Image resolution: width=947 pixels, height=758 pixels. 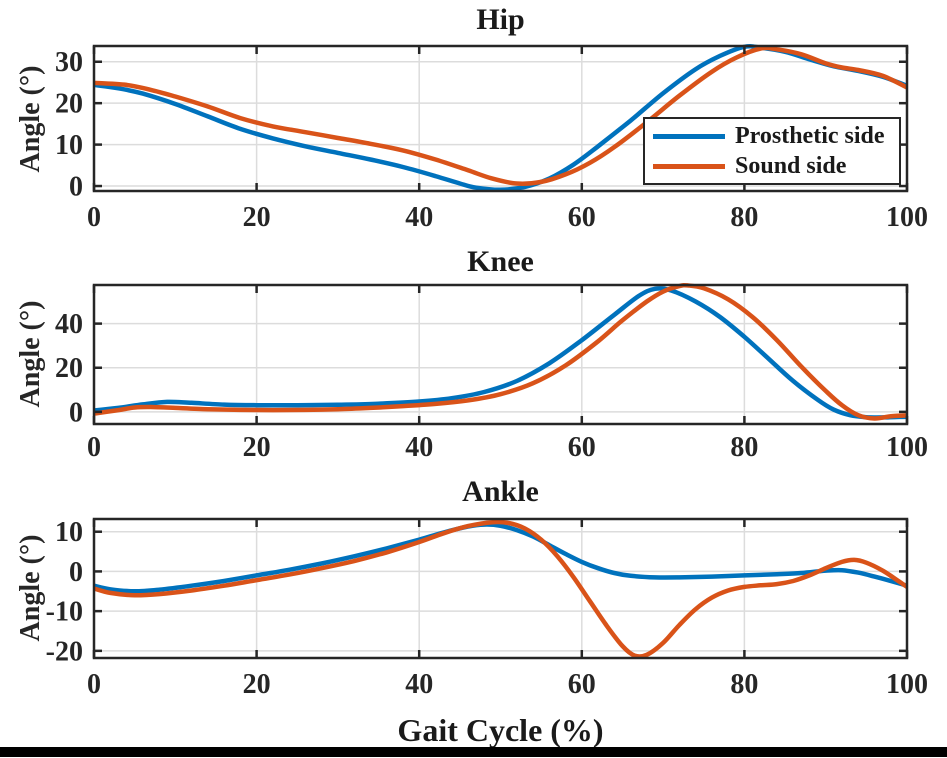 What do you see at coordinates (69, 62) in the screenshot?
I see `y-tick-label: 30` at bounding box center [69, 62].